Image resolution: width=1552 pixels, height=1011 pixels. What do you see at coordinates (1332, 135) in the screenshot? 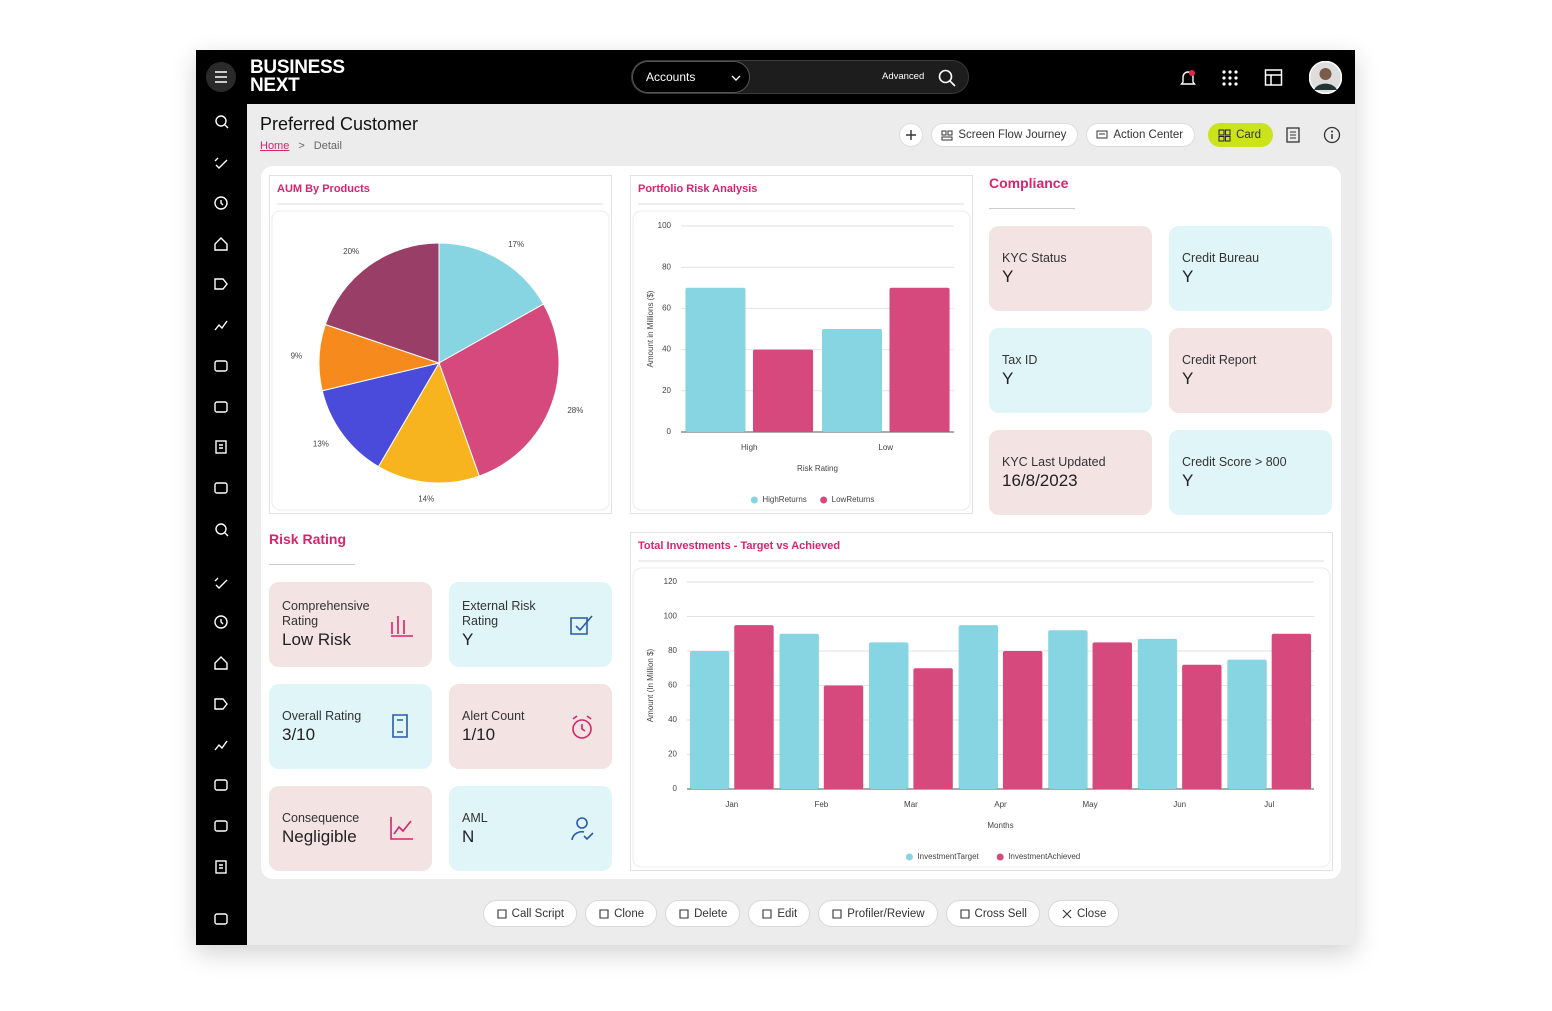
I see `info-icon` at bounding box center [1332, 135].